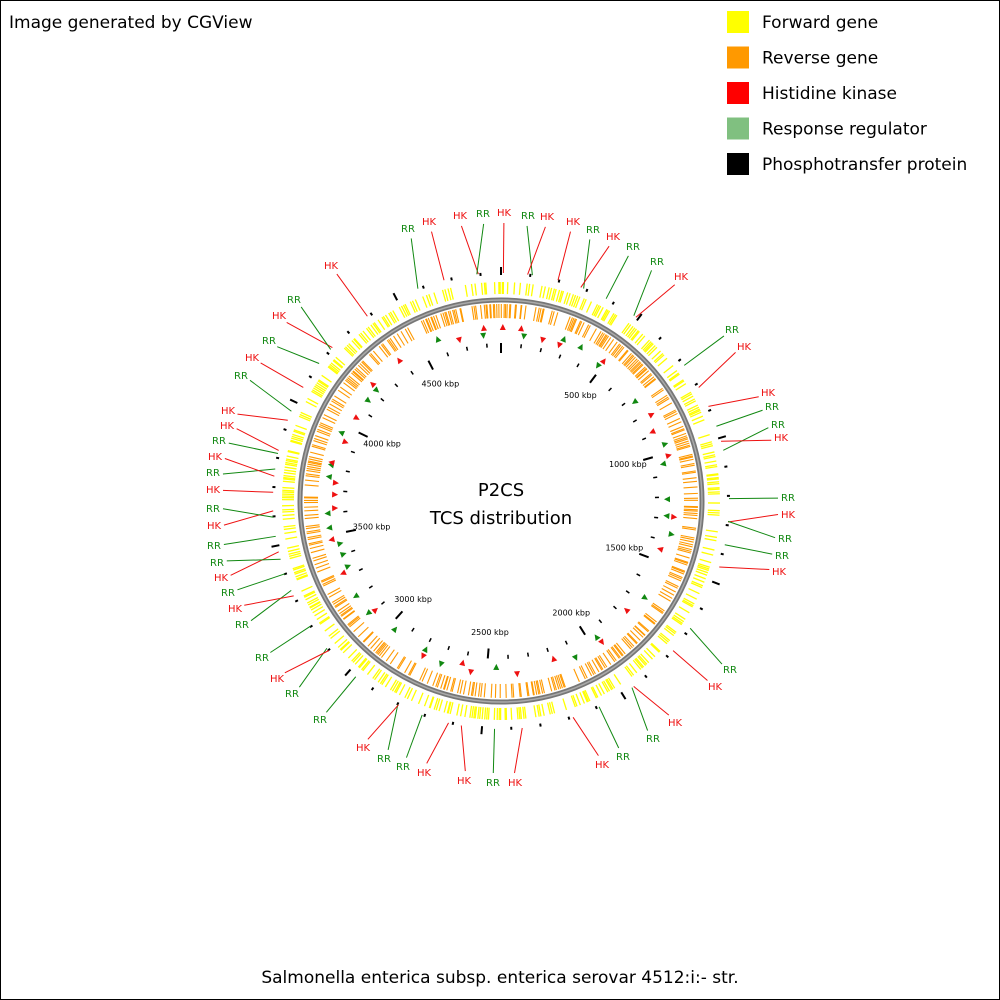 The width and height of the screenshot is (1000, 1000). Describe the element at coordinates (441, 383) in the screenshot. I see `ruler-label: 4500 kbp` at that location.